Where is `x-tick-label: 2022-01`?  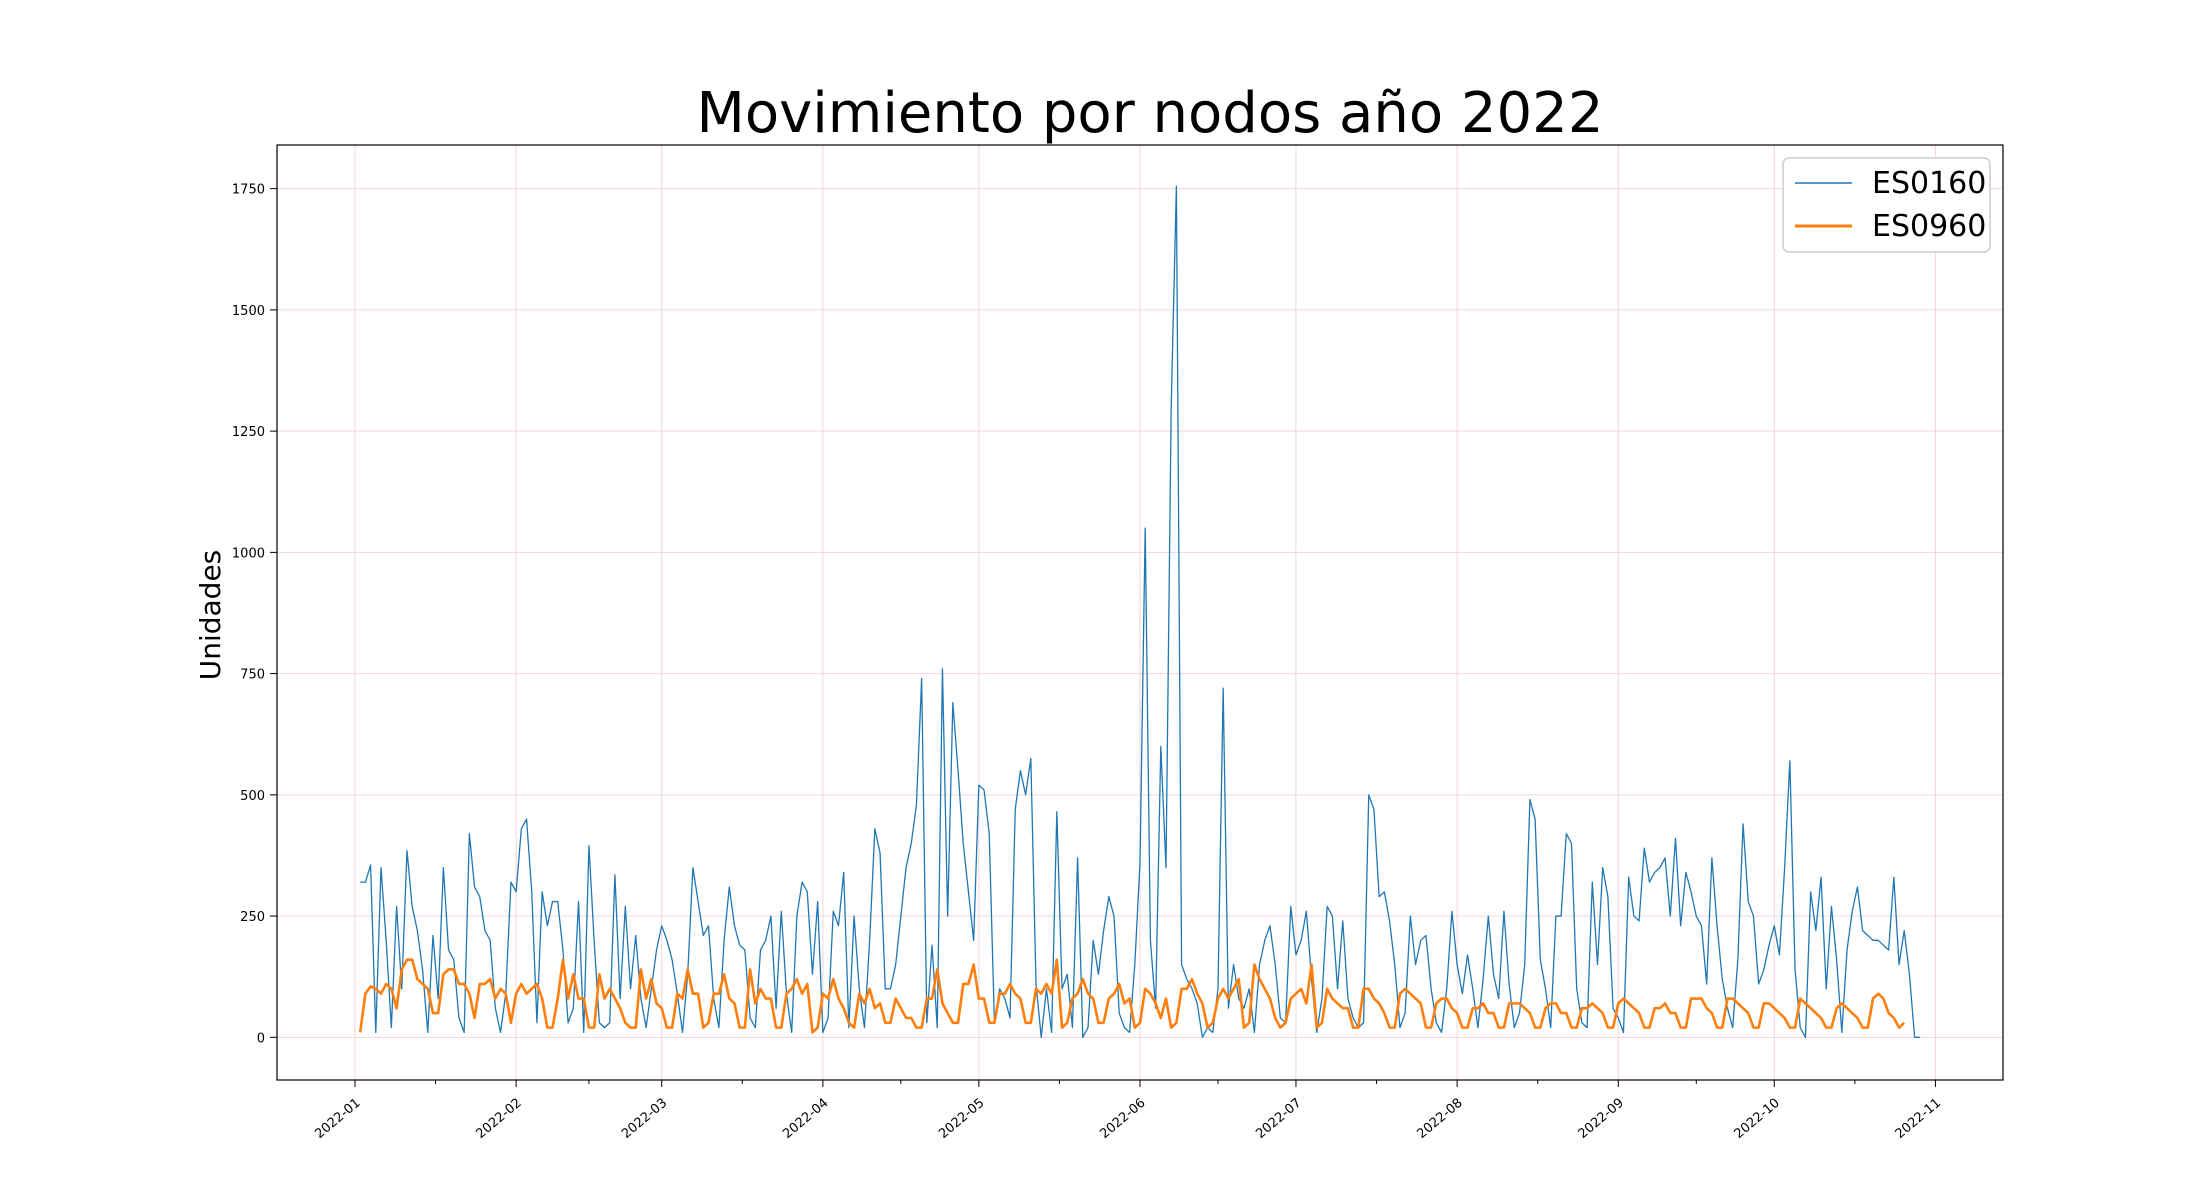
x-tick-label: 2022-01 is located at coordinates (337, 1119).